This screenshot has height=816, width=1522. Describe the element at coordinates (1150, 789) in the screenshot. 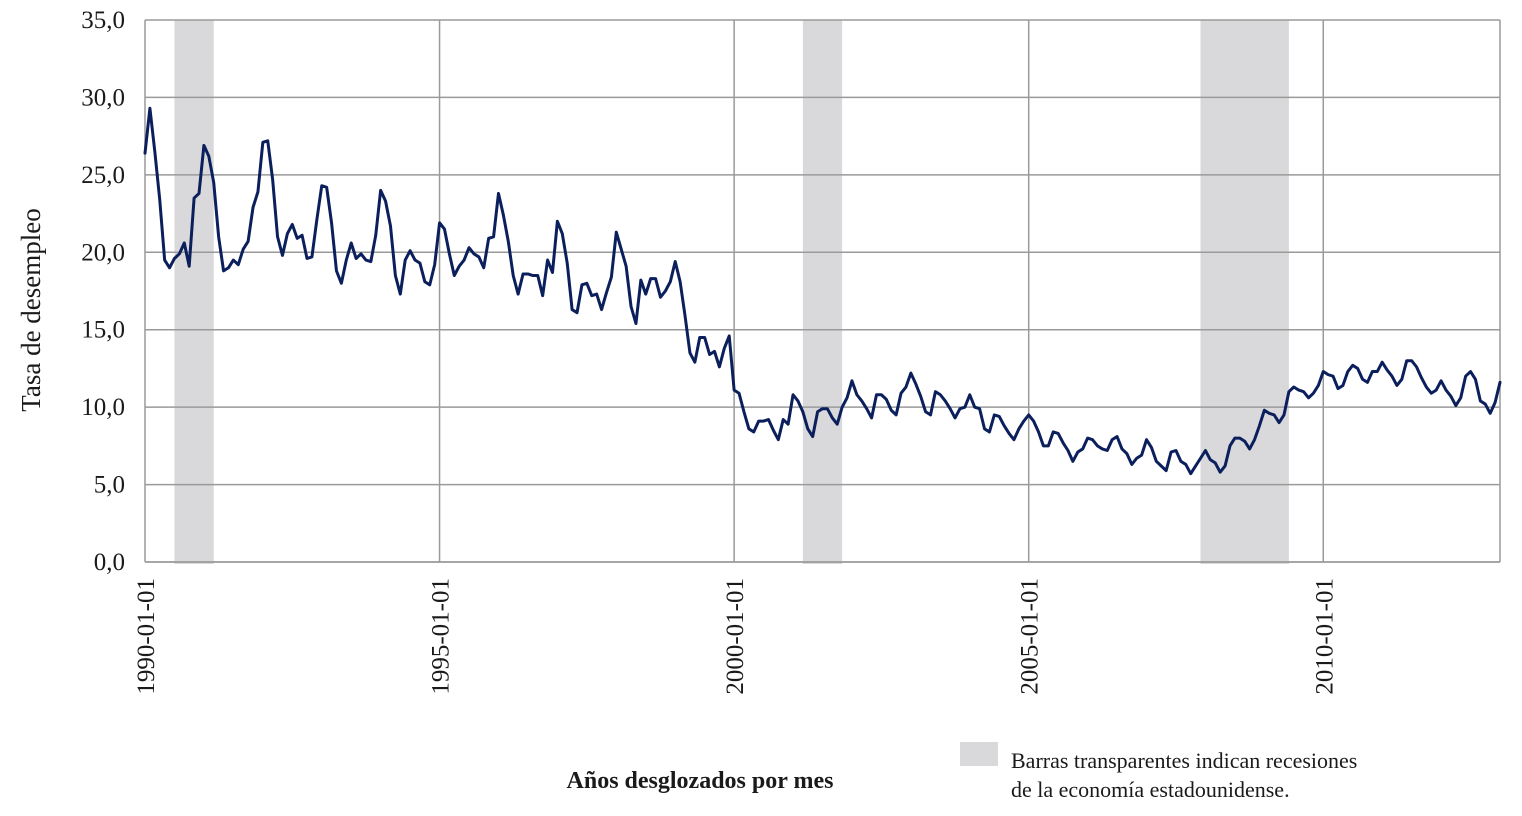

I see `legend-note-line2: de la economía estadounidense.` at that location.